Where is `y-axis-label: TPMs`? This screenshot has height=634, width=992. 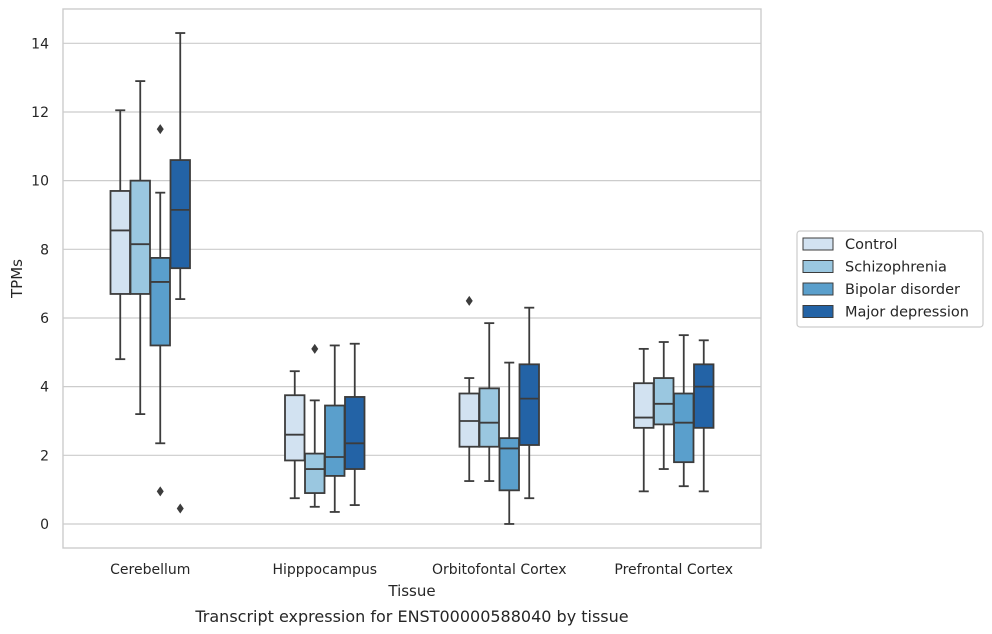
y-axis-label: TPMs is located at coordinates (17, 279).